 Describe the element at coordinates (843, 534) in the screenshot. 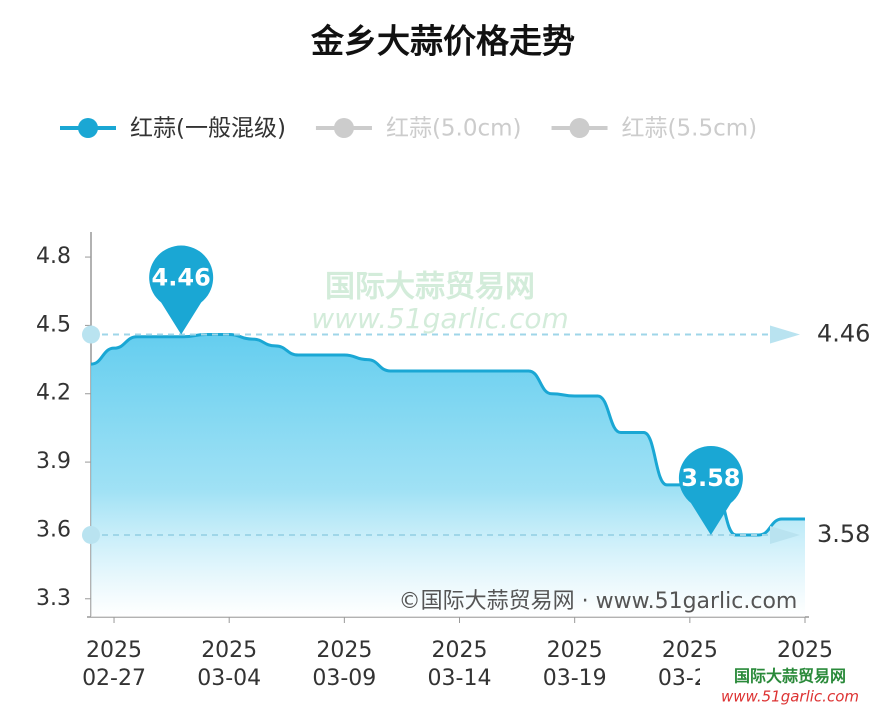

I see `ref-label: 3.58` at that location.